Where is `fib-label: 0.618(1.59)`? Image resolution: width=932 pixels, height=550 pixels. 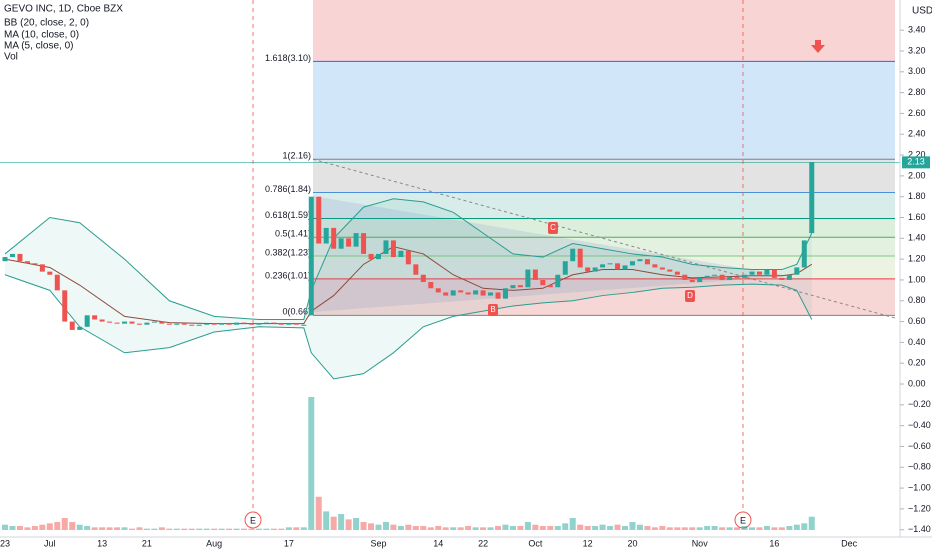 fib-label: 0.618(1.59) is located at coordinates (288, 215).